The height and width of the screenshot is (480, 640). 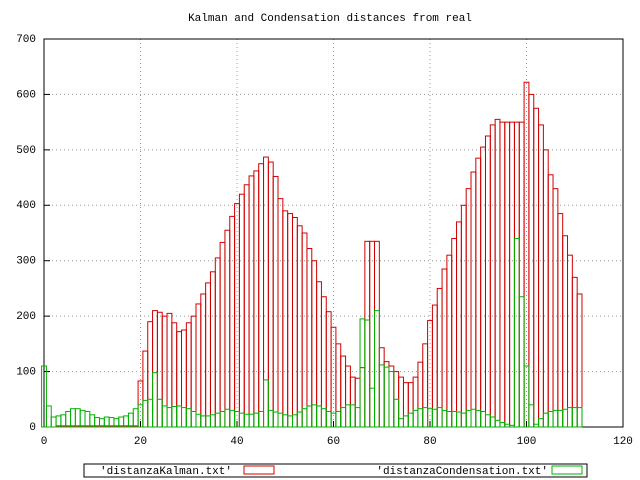 What do you see at coordinates (166, 472) in the screenshot?
I see `legend-label: 'distanzaKalman.txt'` at bounding box center [166, 472].